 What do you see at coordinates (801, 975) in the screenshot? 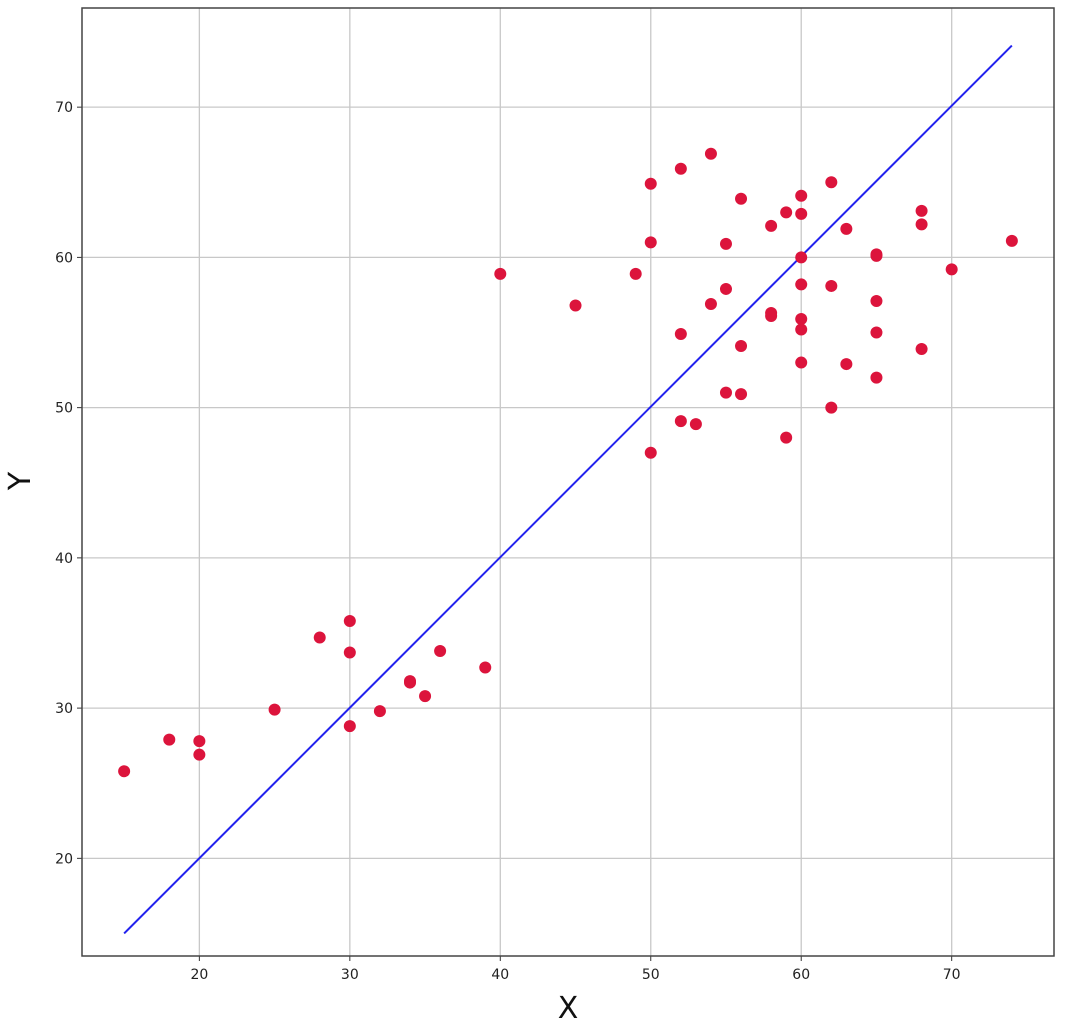
I see `x-tick-label: 60` at bounding box center [801, 975].